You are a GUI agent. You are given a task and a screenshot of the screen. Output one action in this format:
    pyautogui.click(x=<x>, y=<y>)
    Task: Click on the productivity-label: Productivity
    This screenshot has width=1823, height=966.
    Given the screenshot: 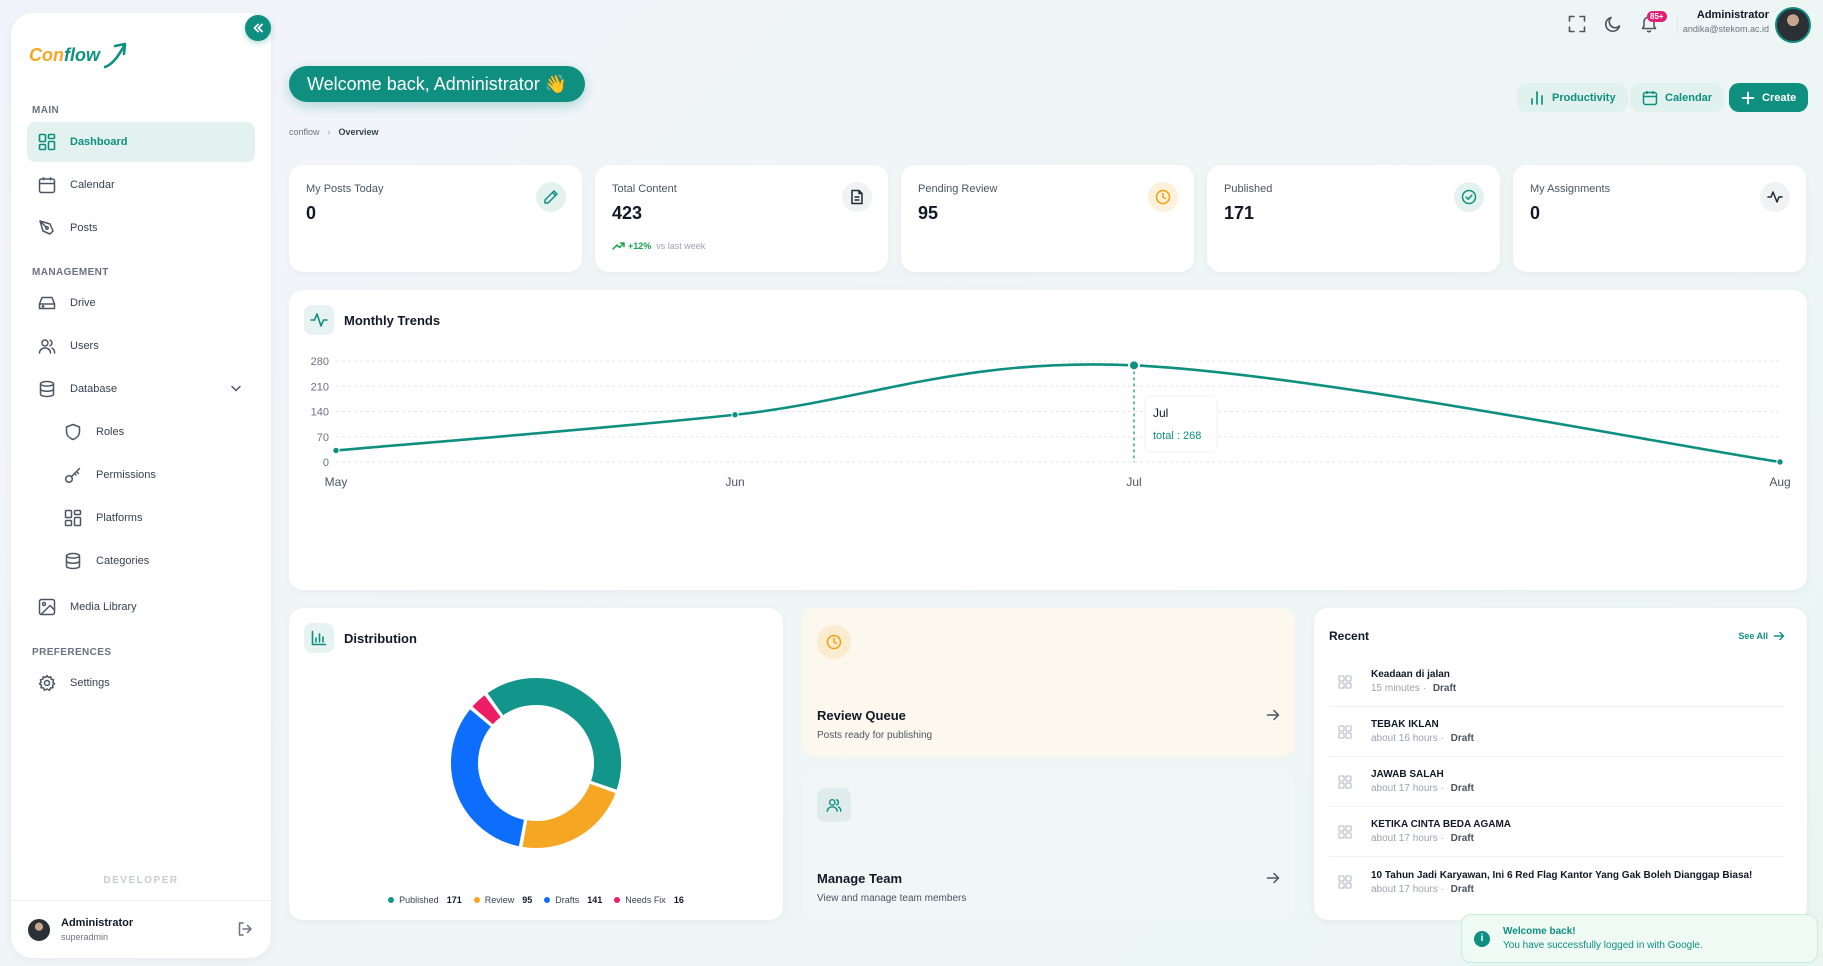 What is the action you would take?
    pyautogui.click(x=1584, y=97)
    